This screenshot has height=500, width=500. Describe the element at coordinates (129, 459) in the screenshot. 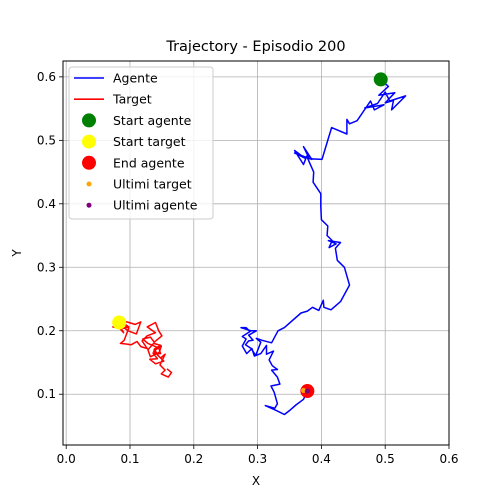

I see `x-tick-label: 0.1` at that location.